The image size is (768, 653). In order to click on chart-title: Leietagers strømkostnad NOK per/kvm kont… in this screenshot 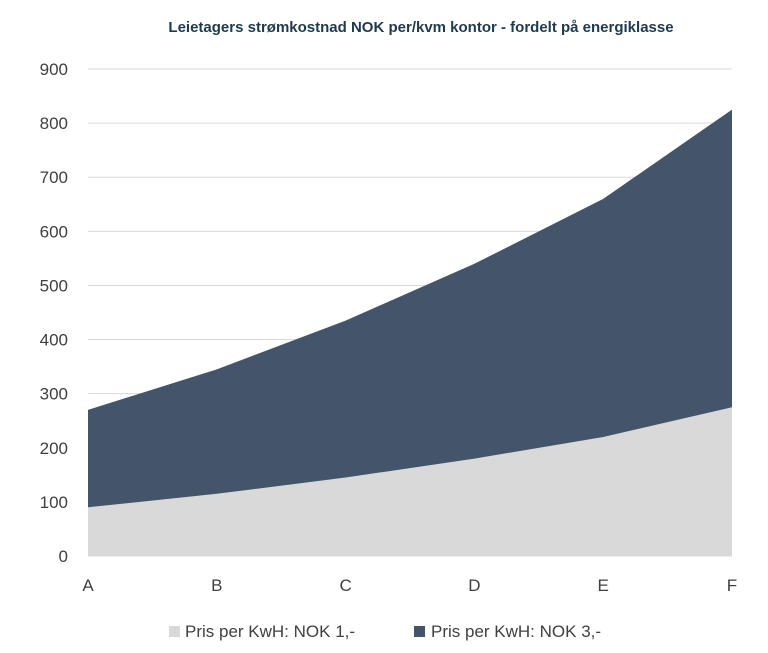, I will do `click(420, 27)`.